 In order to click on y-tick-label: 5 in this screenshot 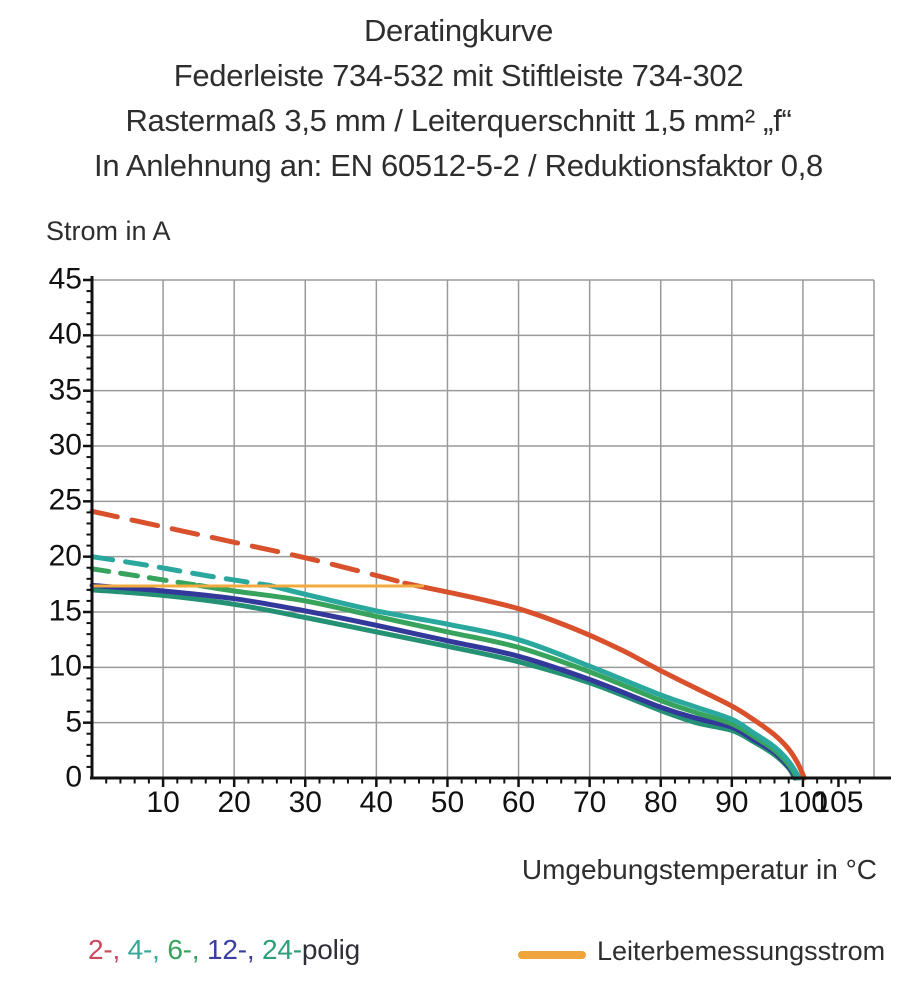, I will do `click(73, 721)`.